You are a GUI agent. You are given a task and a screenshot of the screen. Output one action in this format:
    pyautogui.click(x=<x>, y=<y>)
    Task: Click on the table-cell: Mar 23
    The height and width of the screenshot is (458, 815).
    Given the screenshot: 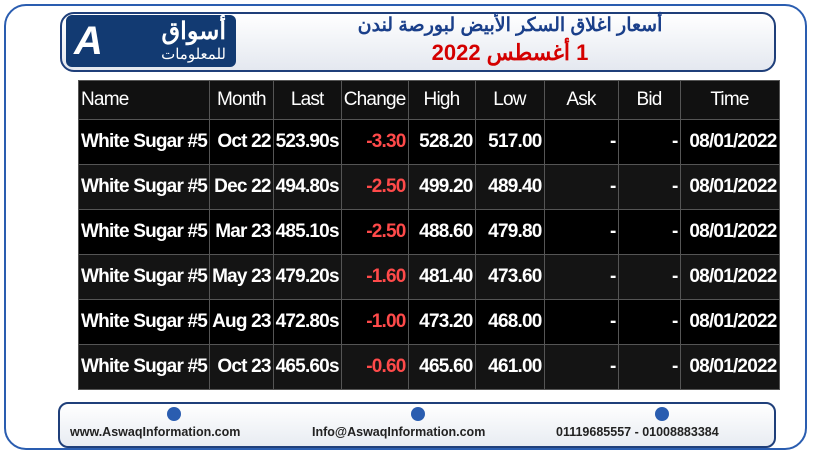 What is the action you would take?
    pyautogui.click(x=241, y=232)
    